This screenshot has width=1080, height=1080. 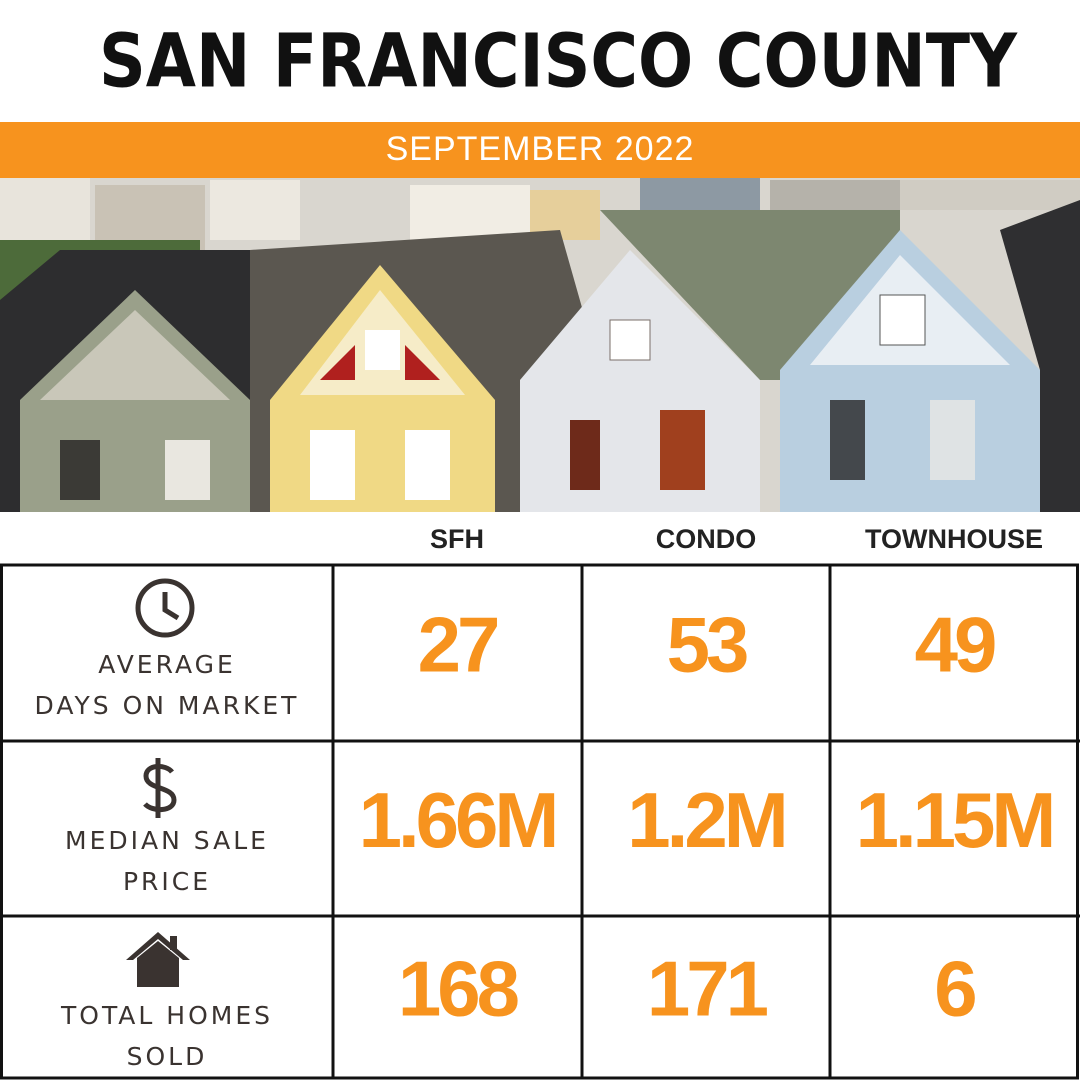 I want to click on row-label: DAYS ON MARKET, so click(x=167, y=705).